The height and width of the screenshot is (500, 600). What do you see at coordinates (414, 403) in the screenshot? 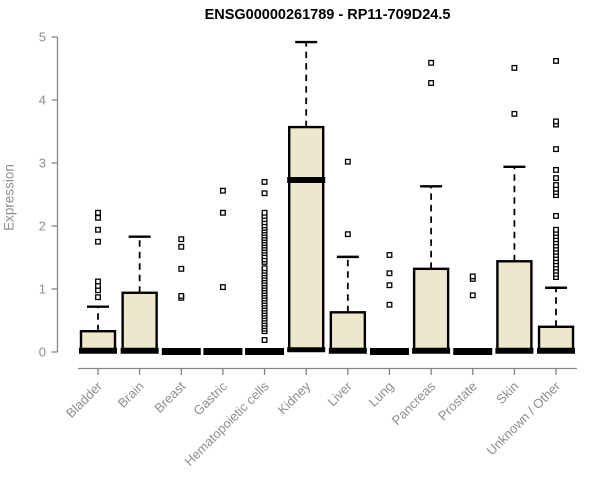
I see `category-label-pancreas: Pancreas` at bounding box center [414, 403].